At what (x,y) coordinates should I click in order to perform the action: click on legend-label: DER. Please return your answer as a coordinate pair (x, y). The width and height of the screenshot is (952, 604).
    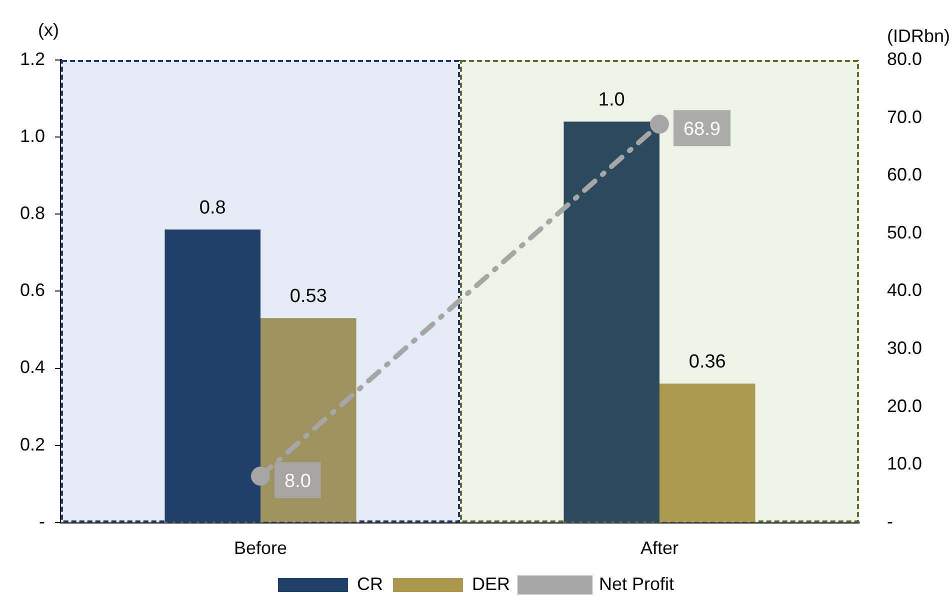
    Looking at the image, I should click on (491, 584).